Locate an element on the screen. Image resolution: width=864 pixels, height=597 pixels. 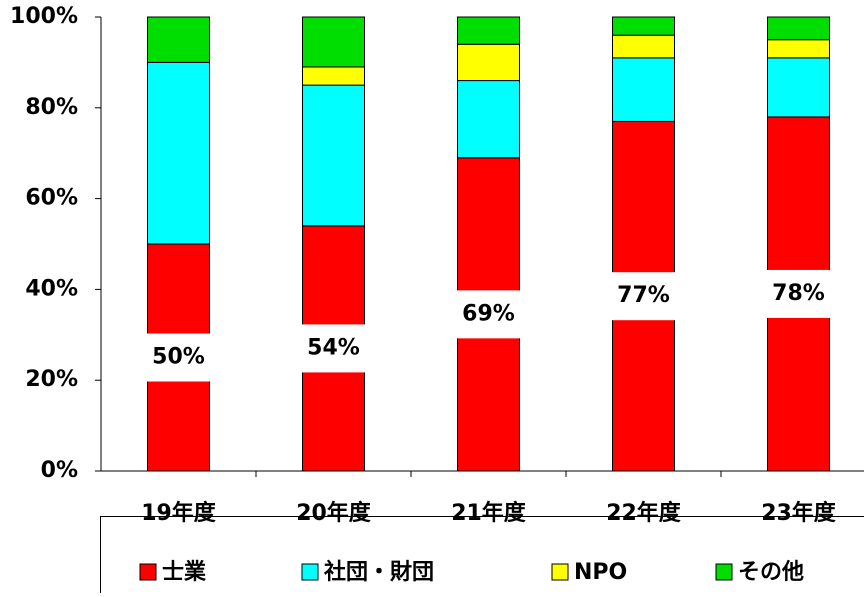
value-label: 77% is located at coordinates (643, 295).